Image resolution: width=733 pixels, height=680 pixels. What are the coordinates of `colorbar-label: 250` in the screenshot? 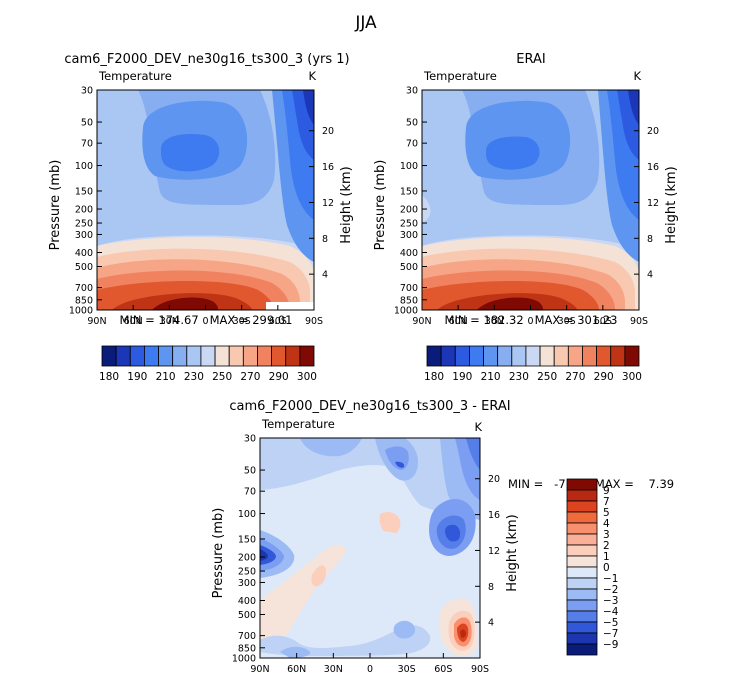 It's located at (547, 377).